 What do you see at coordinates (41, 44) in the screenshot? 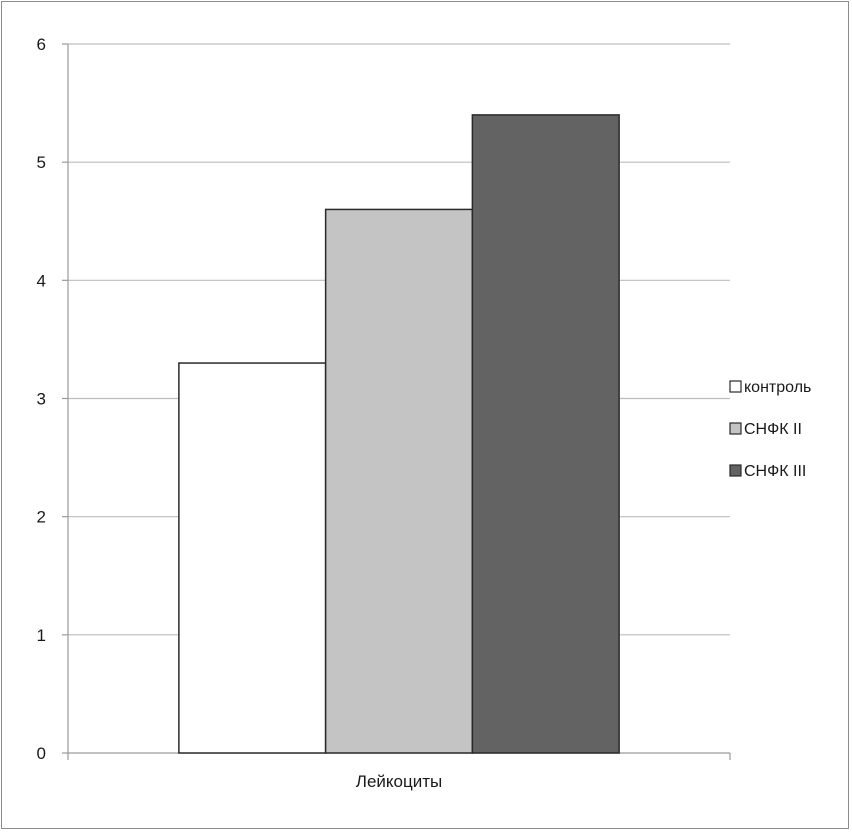
I see `y-tick-label: 6` at bounding box center [41, 44].